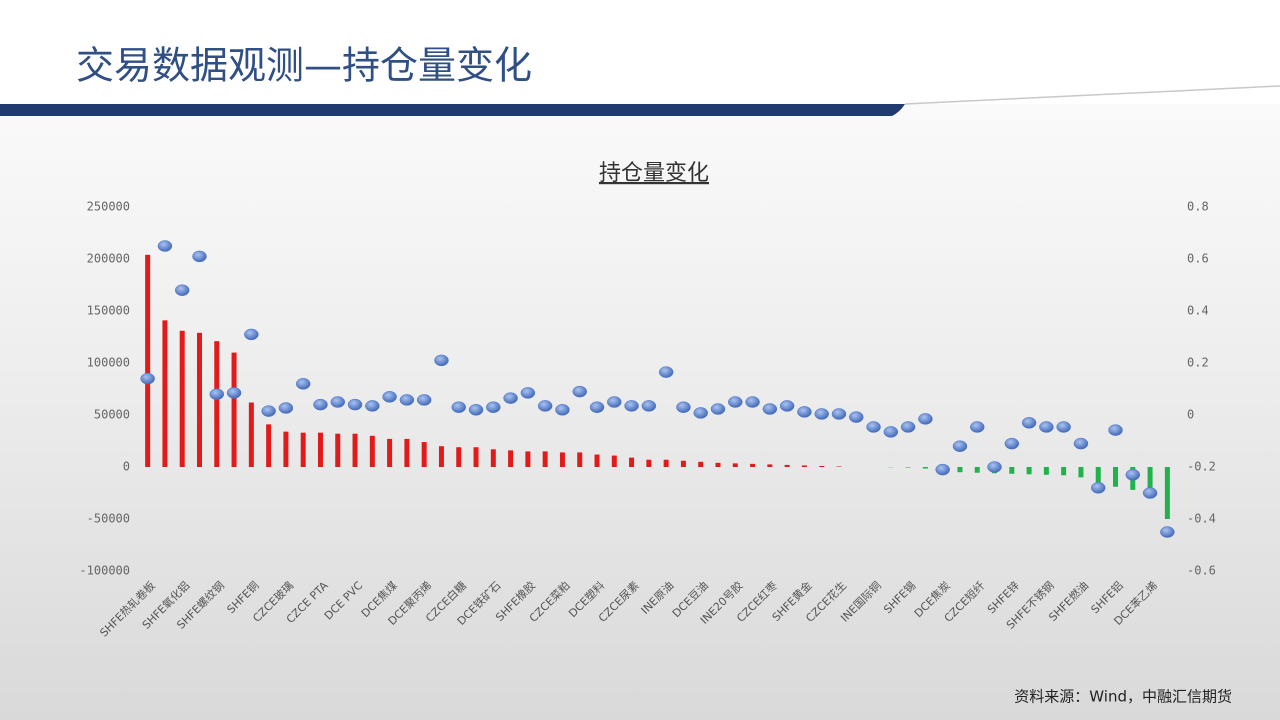  What do you see at coordinates (640, 52) in the screenshot?
I see `header-band` at bounding box center [640, 52].